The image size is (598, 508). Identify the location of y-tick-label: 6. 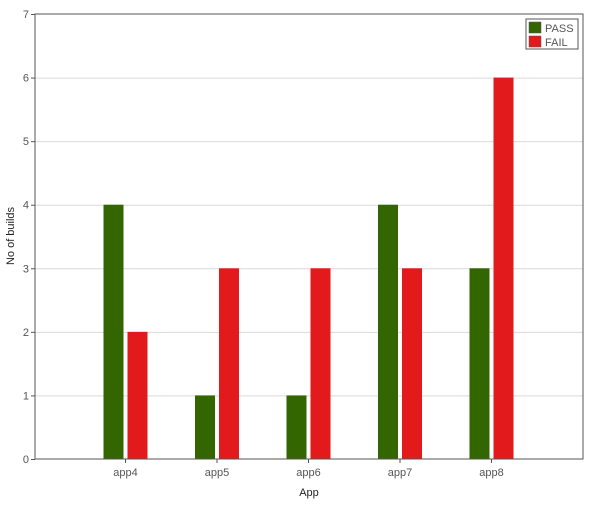
(26, 79).